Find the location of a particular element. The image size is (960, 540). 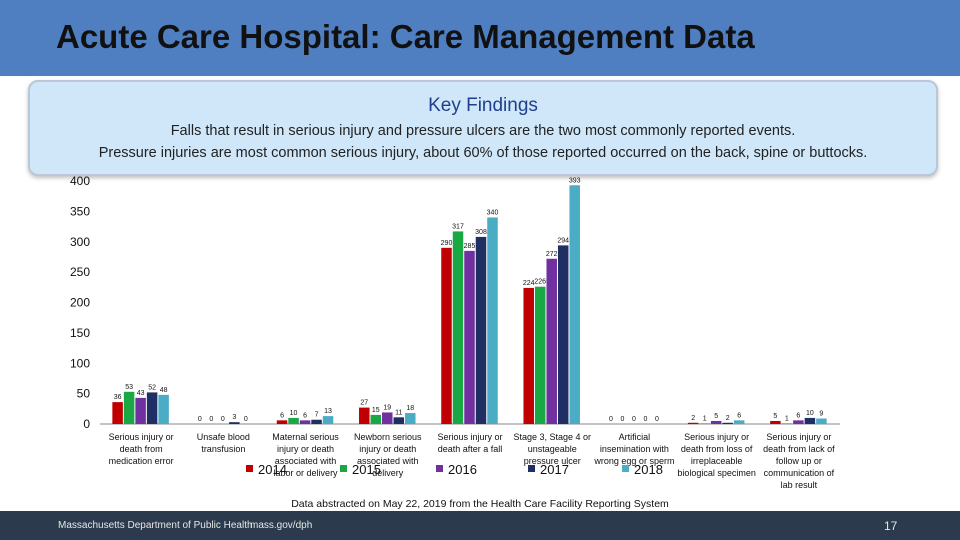

y-tick-label: 300 is located at coordinates (80, 242).